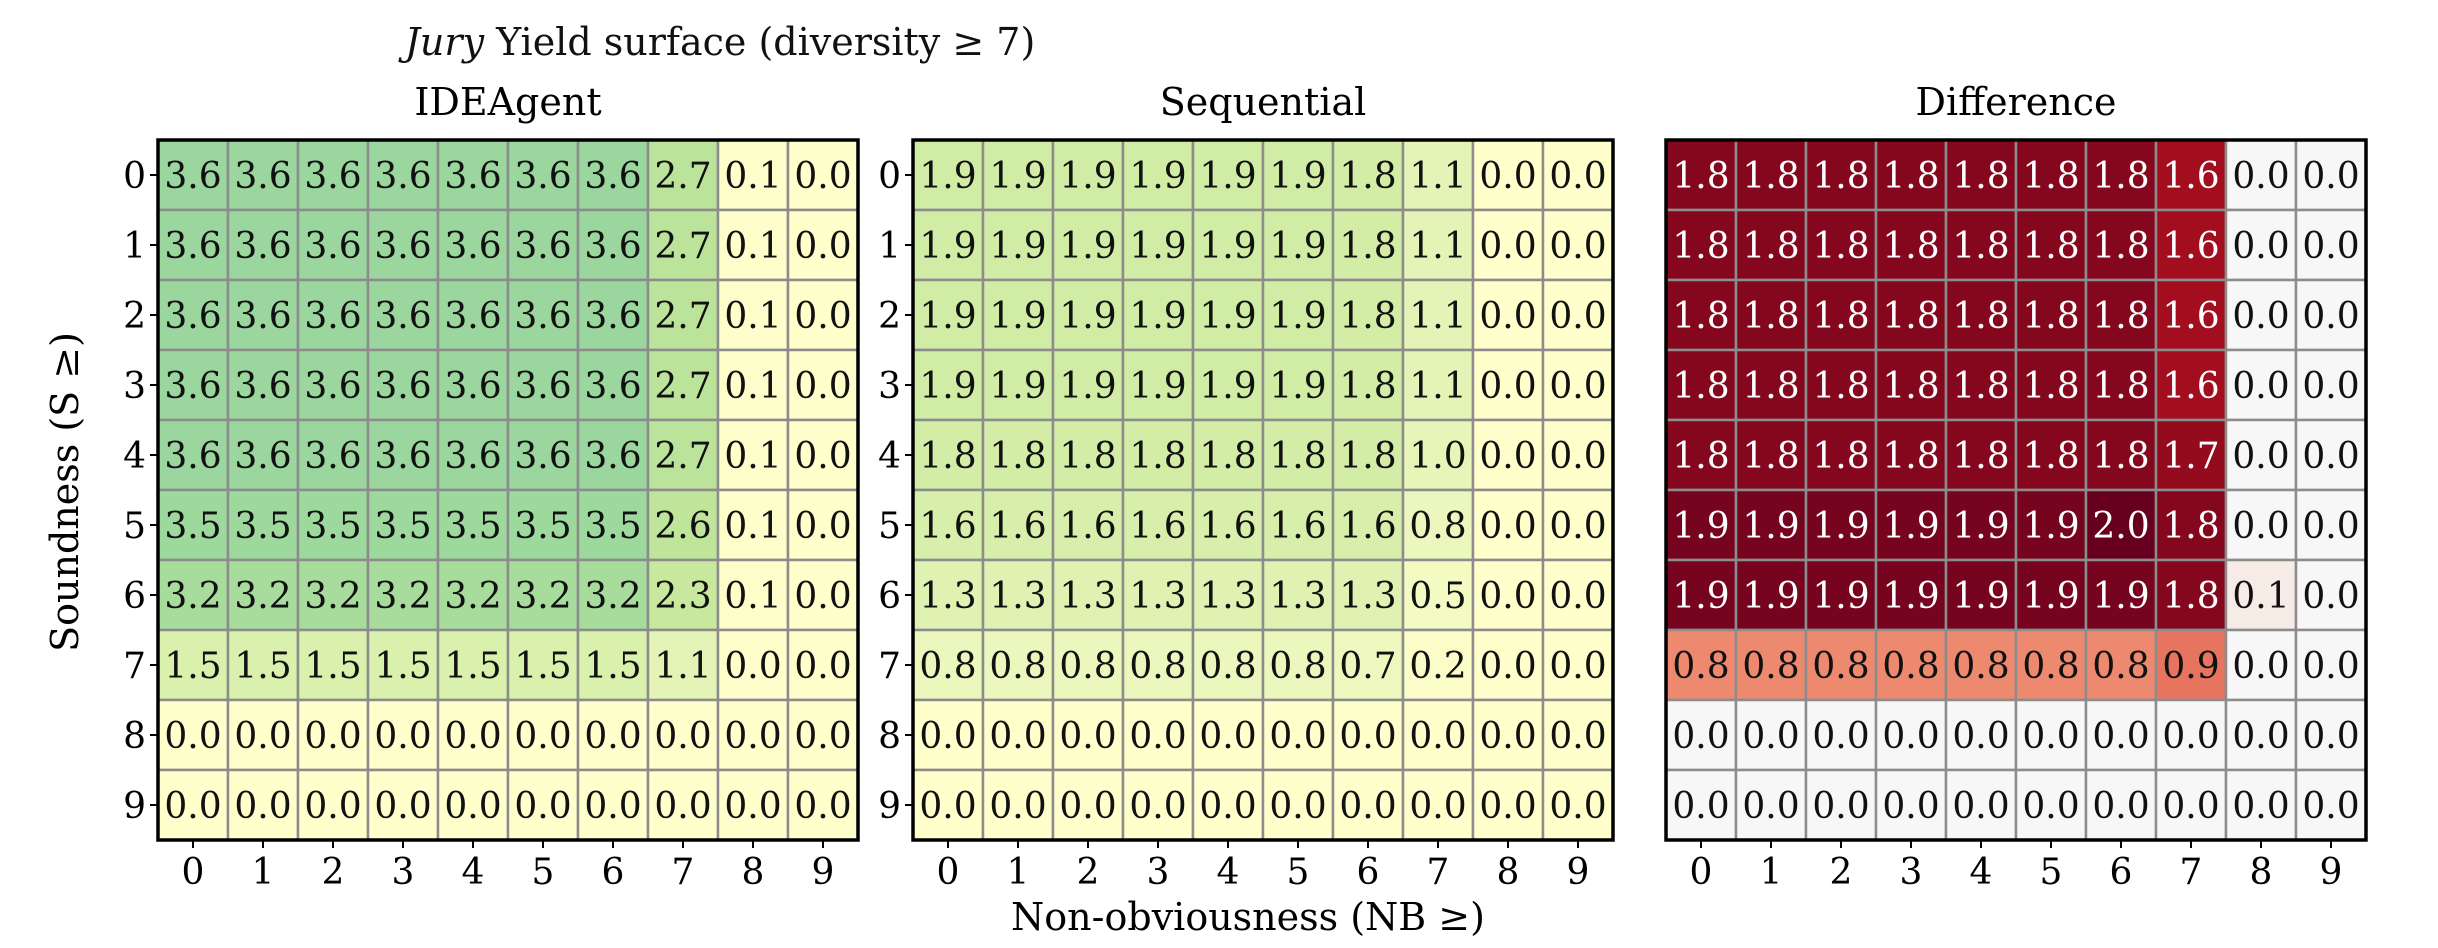 This screenshot has height=948, width=2438. I want to click on figure-title: Jury Yield surface (diversity ≥ 7), so click(720, 42).